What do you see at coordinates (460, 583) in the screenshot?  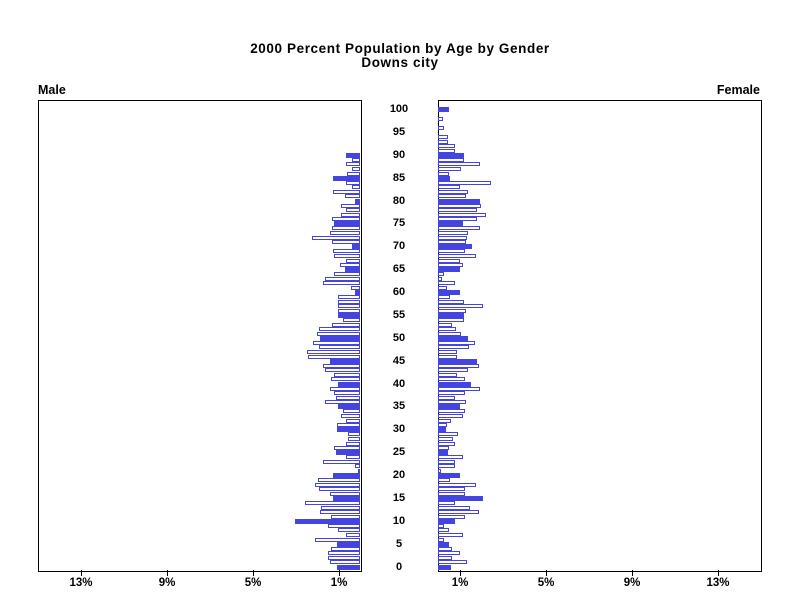 I see `female-tick-label-1: 1%` at bounding box center [460, 583].